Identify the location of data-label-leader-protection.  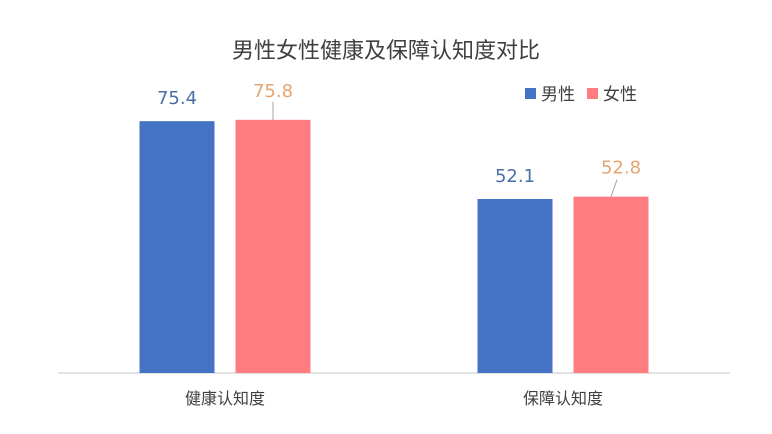
(614, 188).